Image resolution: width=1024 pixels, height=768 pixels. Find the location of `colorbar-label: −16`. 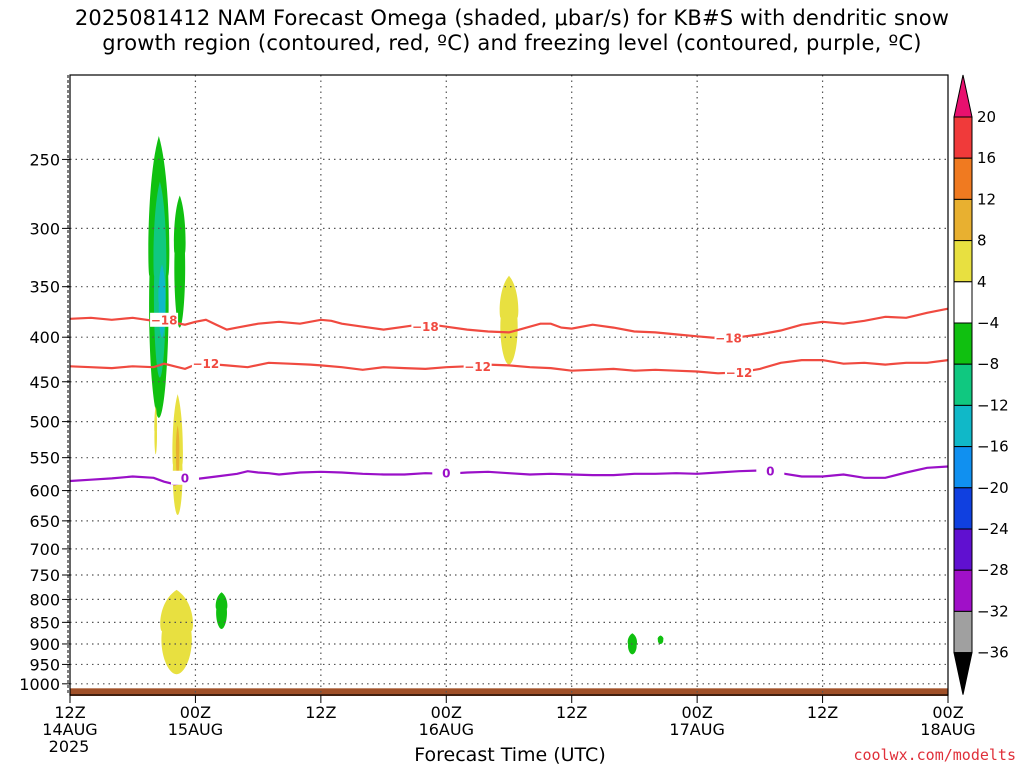

colorbar-label: −16 is located at coordinates (993, 447).